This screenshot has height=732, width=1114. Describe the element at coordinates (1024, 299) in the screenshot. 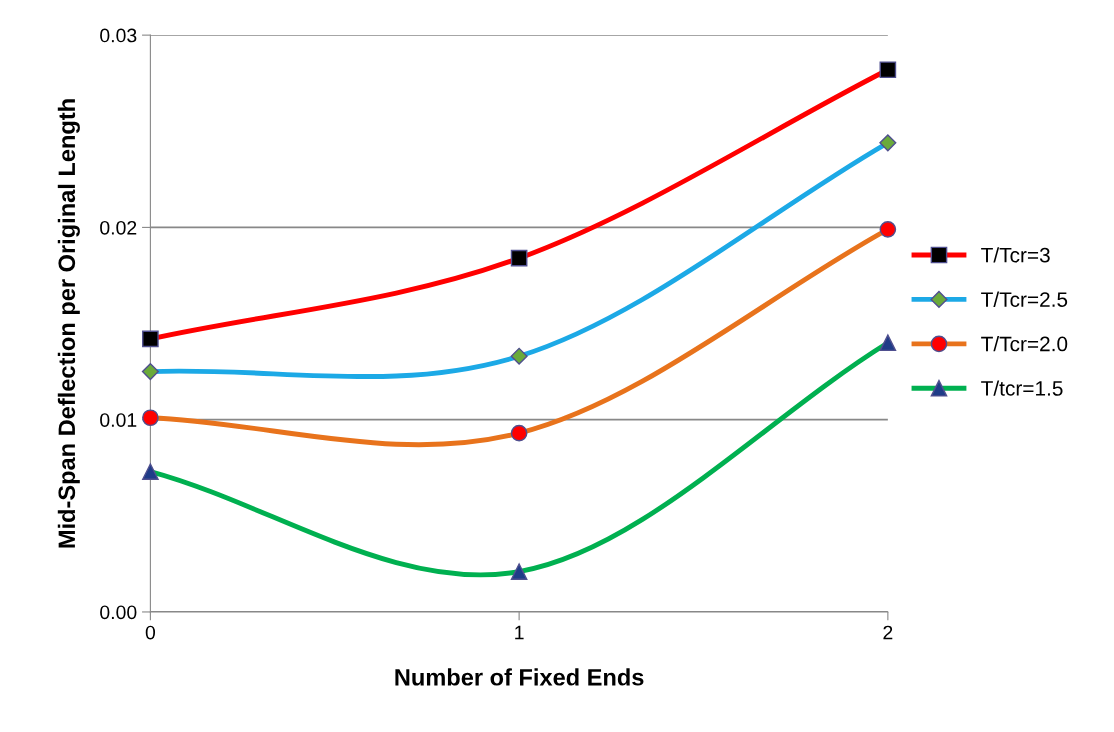

I see `legend-label: T/Tcr=2.5` at that location.